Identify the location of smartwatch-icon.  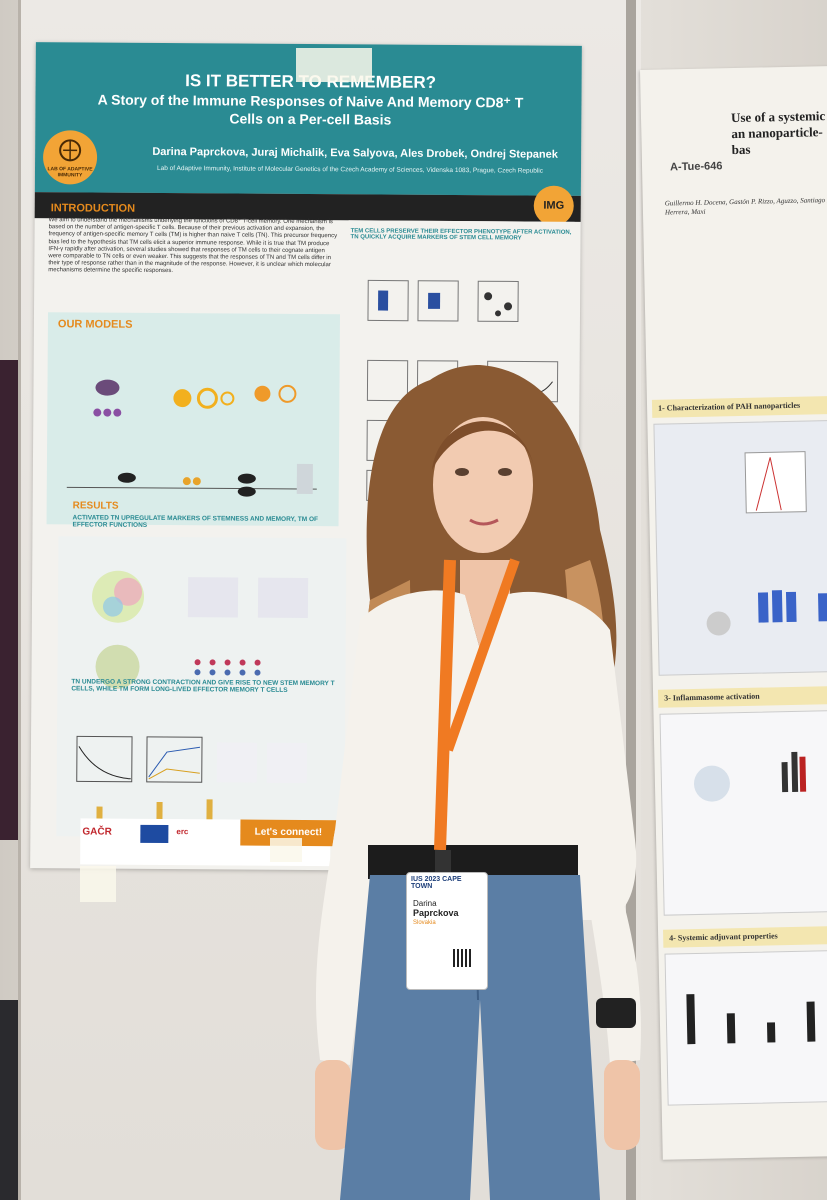
(616, 1013).